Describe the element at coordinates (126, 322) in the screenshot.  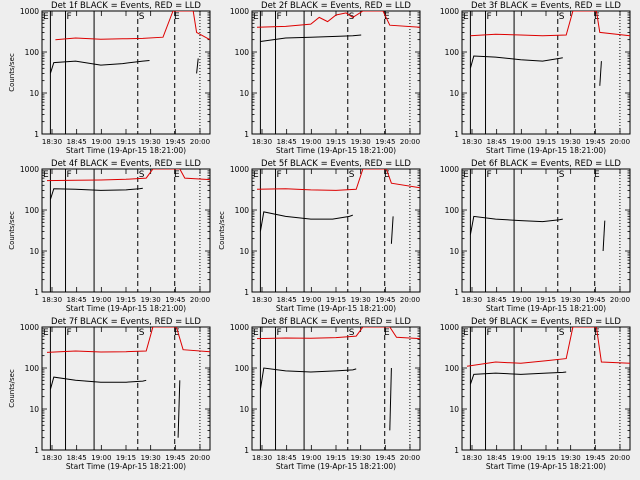
I see `chart-title: Det 7f BLACK = Events, RED = LLD` at that location.